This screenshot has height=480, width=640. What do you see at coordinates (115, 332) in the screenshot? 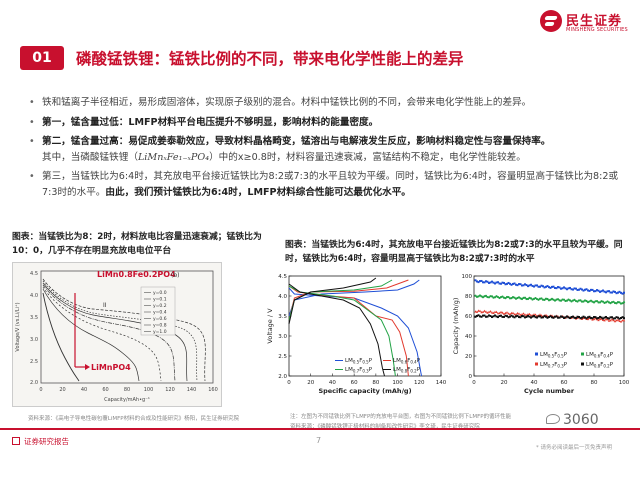
I see `left-curve` at bounding box center [115, 332].